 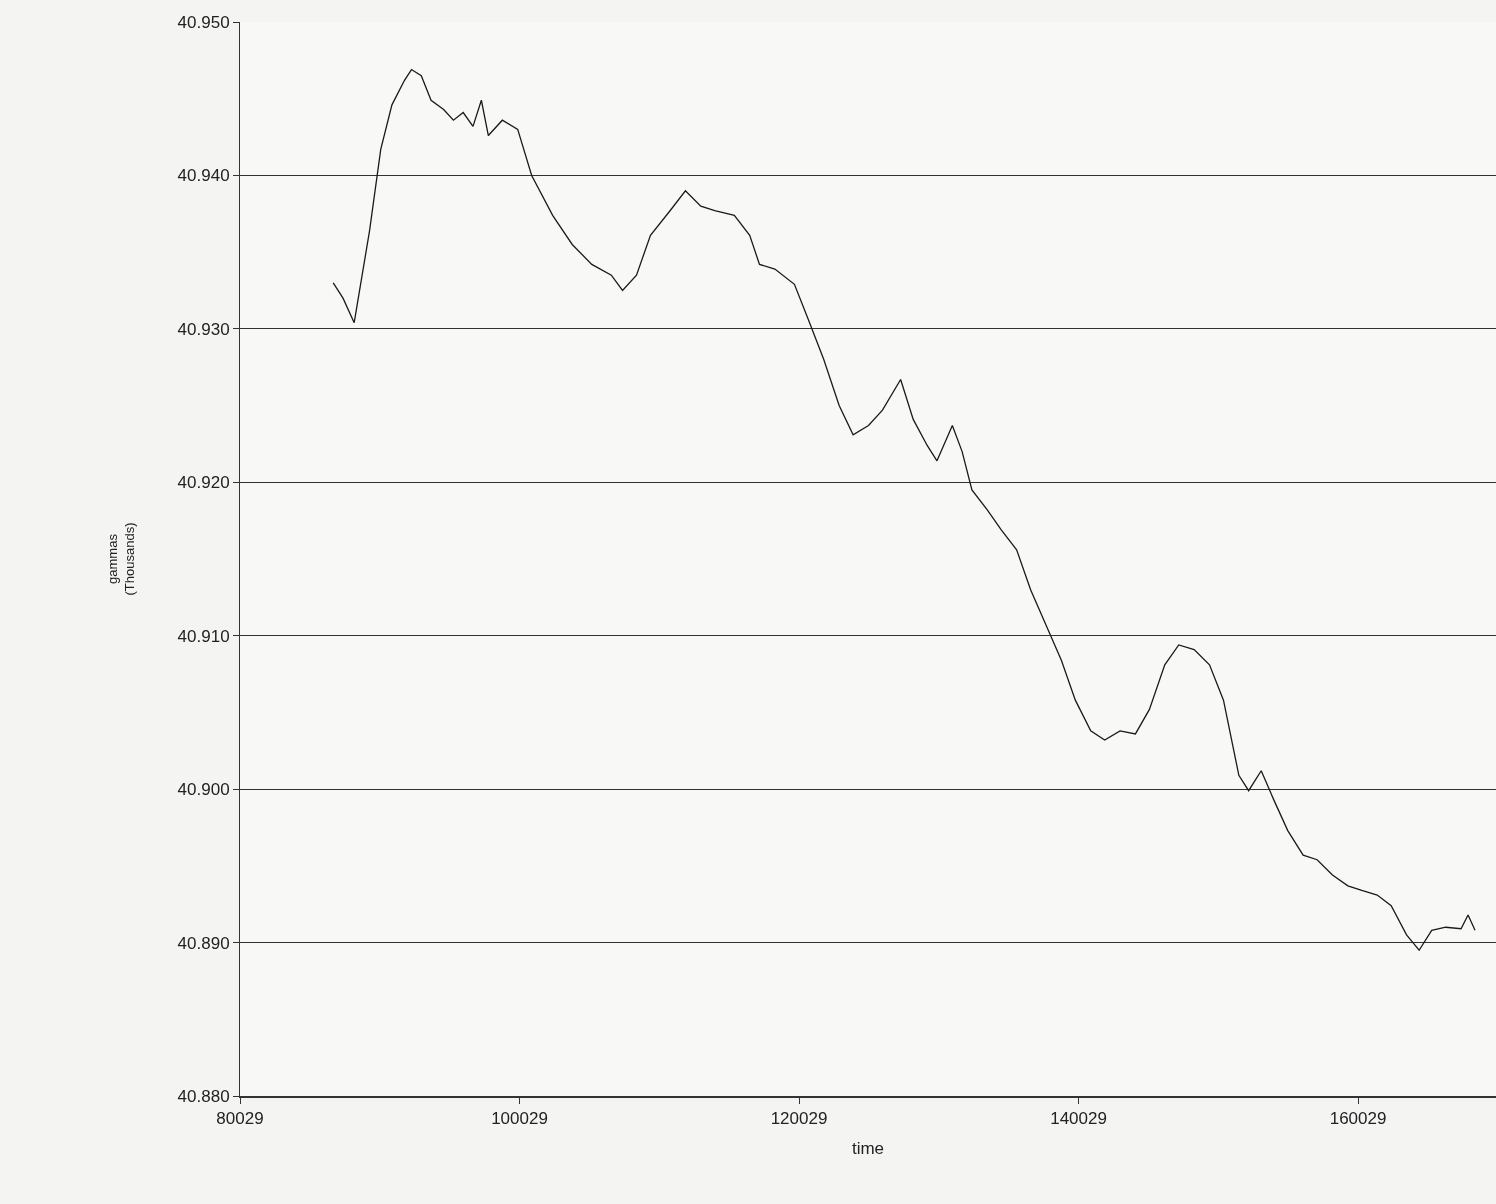 I want to click on y-tick-label: 40.910, so click(x=203, y=636).